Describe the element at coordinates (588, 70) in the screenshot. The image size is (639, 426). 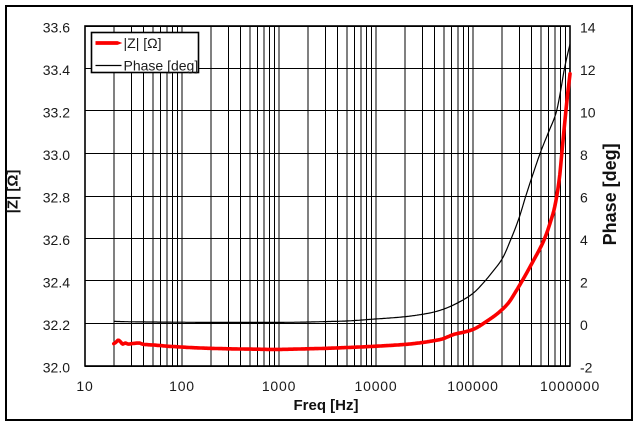
I see `svg-text: 12` at that location.